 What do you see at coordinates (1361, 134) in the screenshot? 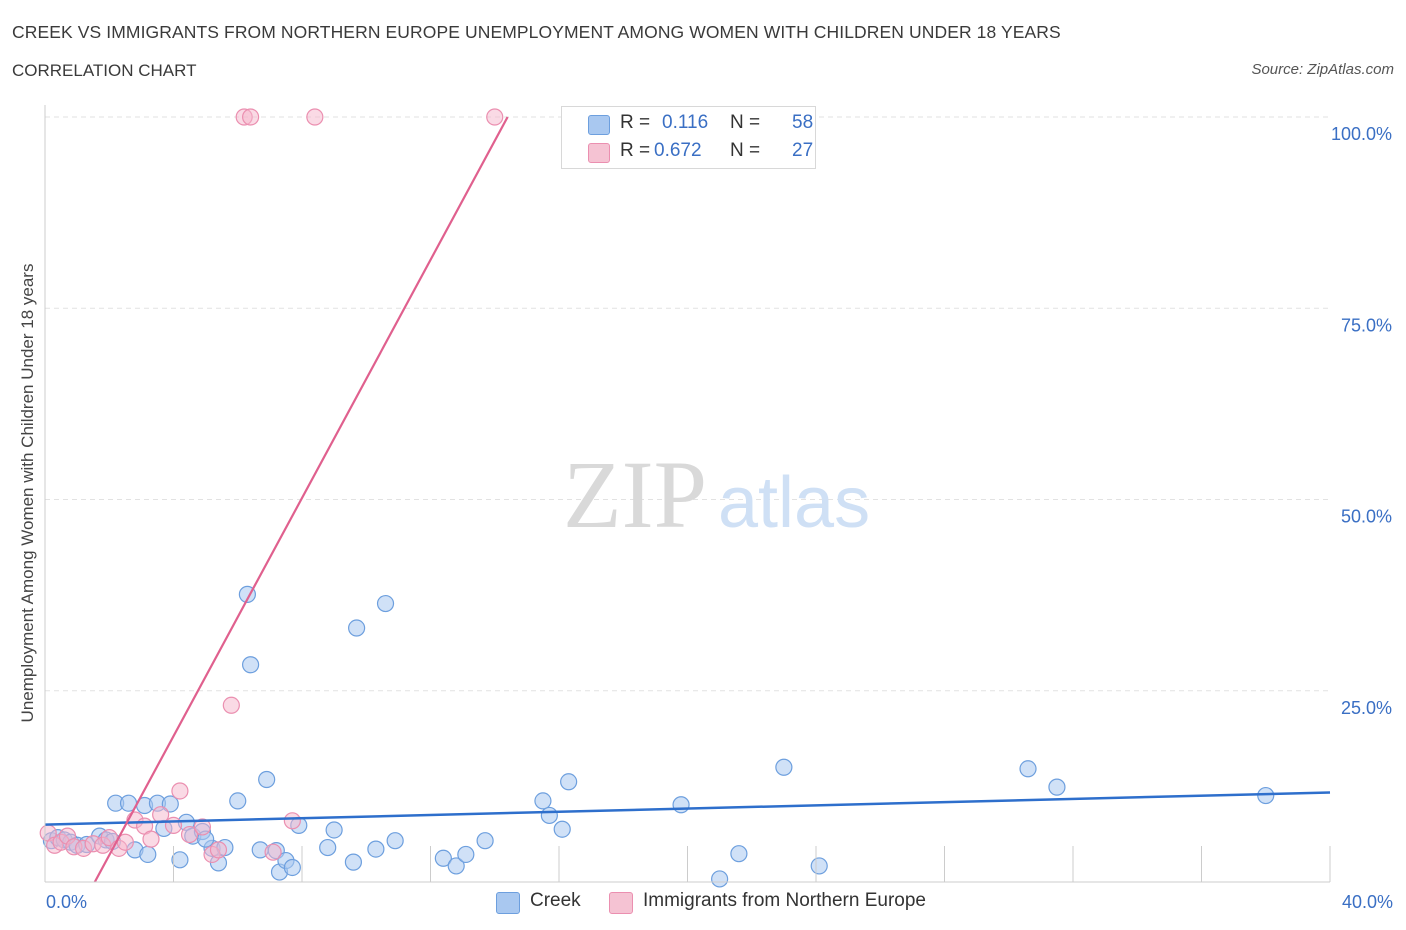
I see `y-tick-label: 100.0%` at bounding box center [1361, 134].